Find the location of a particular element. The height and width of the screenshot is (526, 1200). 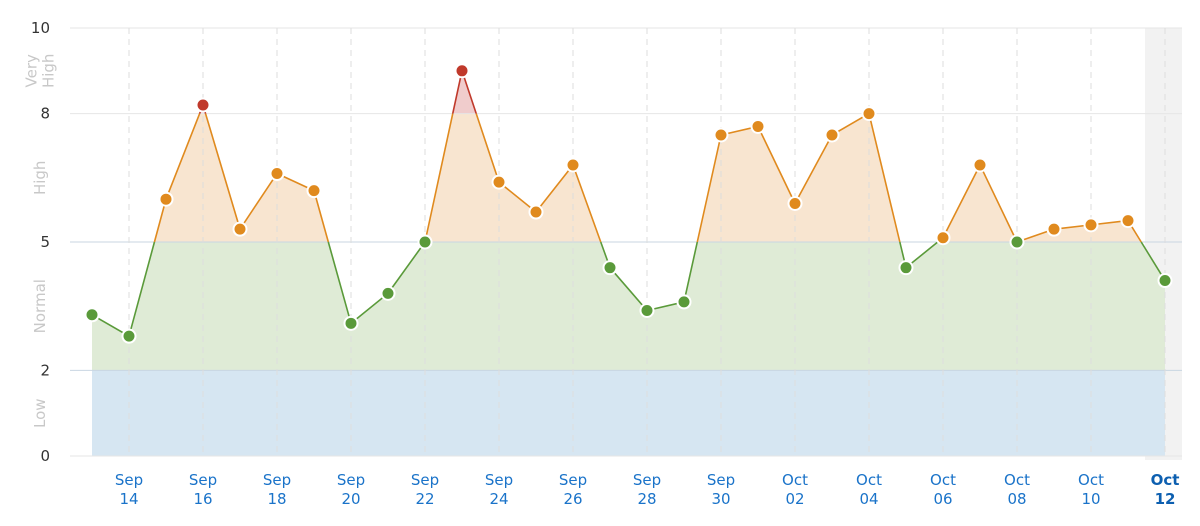

x-tick-day: 20 is located at coordinates (350, 499).